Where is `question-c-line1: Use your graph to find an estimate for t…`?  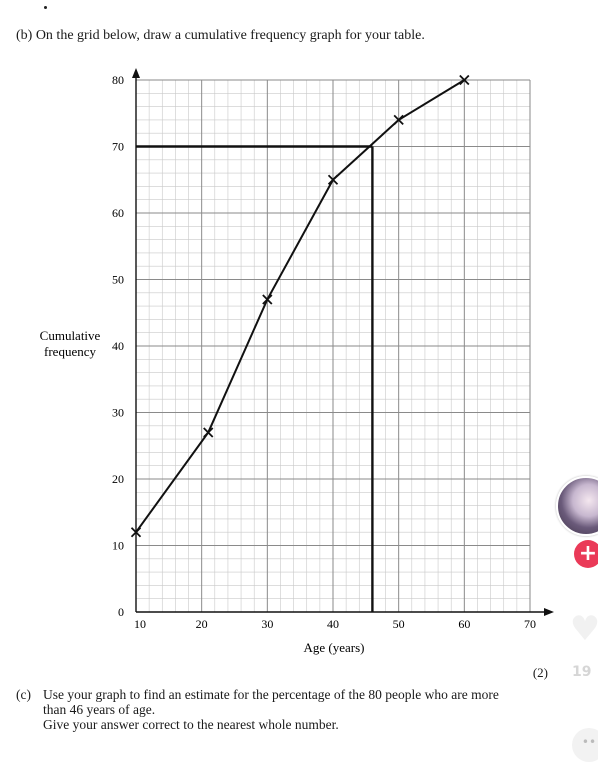
question-c-line1: Use your graph to find an estimate for t… is located at coordinates (271, 694).